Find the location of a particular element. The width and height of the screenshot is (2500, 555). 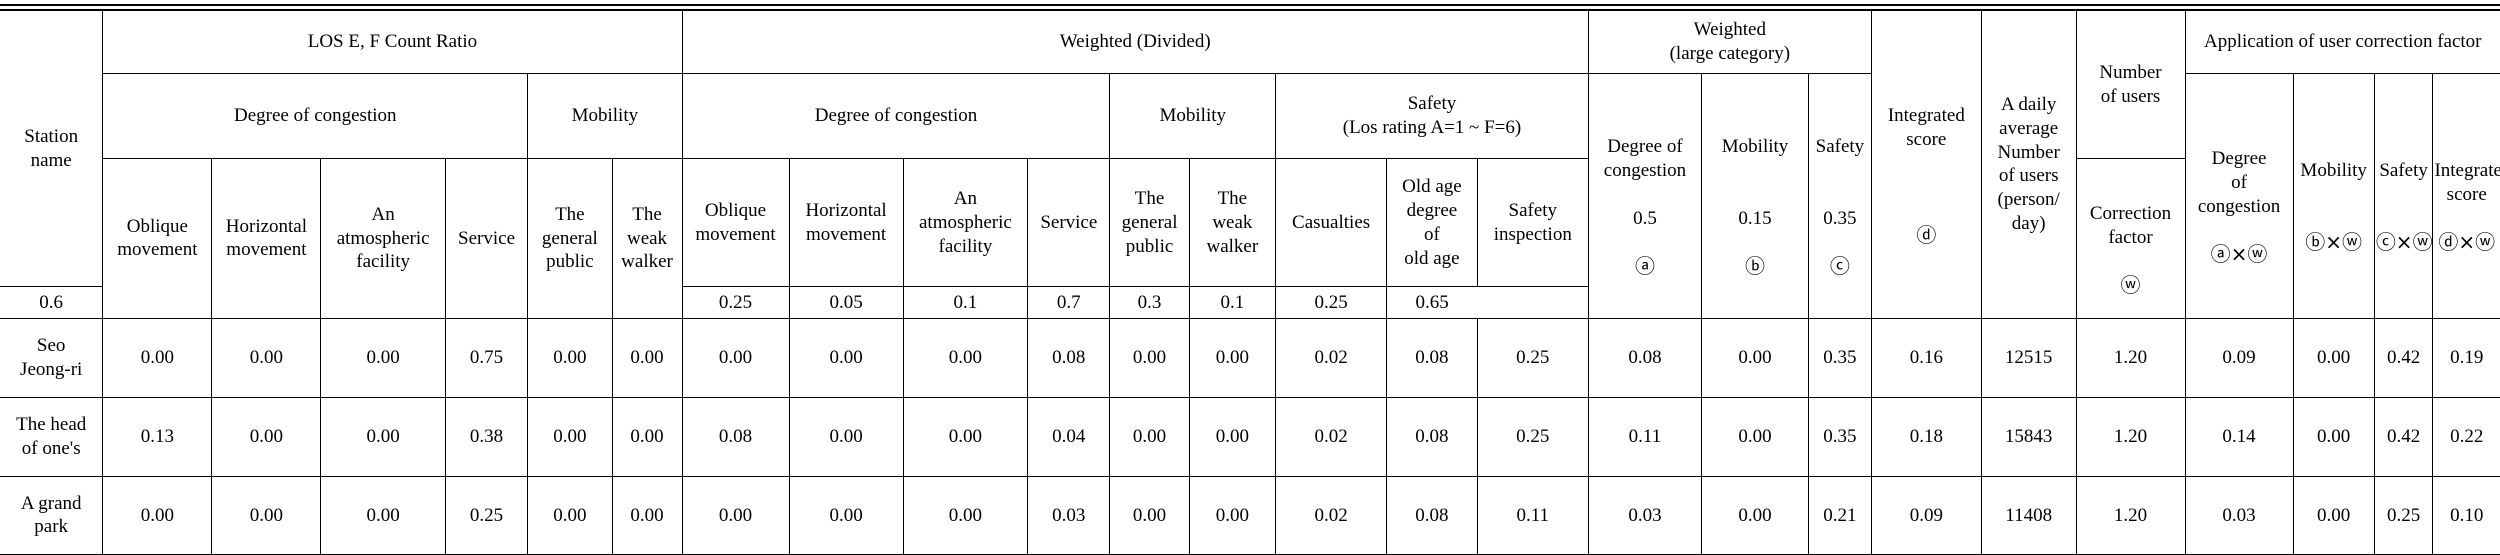

corr-congestion-header: Degree of congestion ⓐ×ⓦ is located at coordinates (2239, 196).